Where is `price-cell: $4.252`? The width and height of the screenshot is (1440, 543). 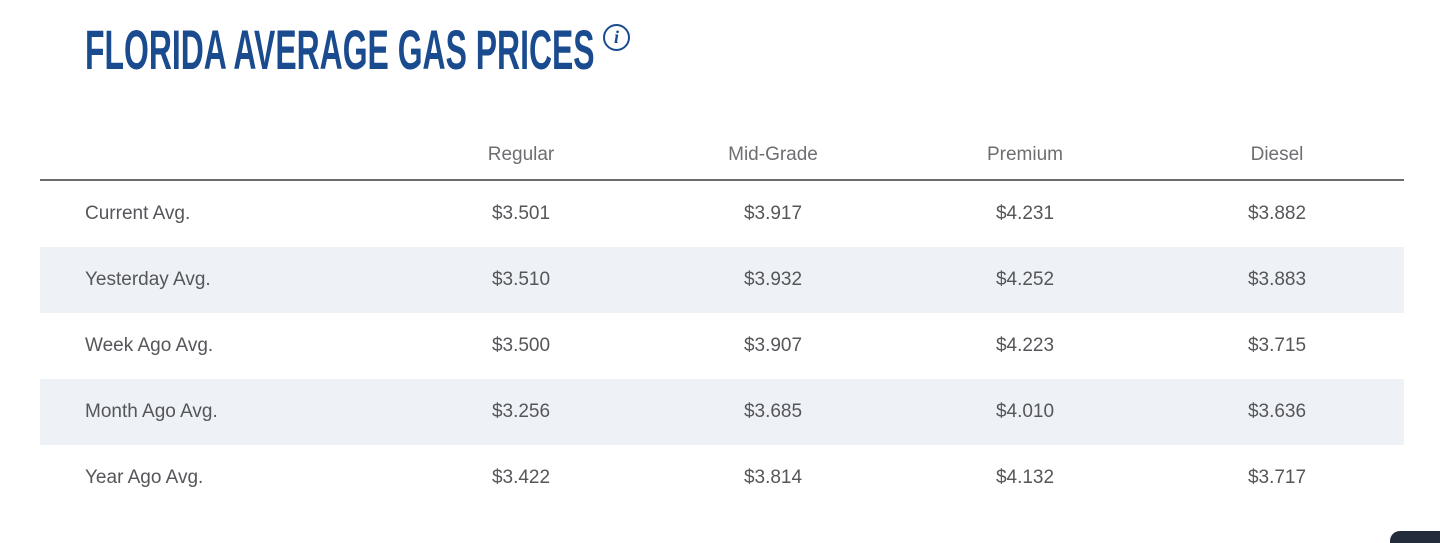 price-cell: $4.252 is located at coordinates (1025, 279).